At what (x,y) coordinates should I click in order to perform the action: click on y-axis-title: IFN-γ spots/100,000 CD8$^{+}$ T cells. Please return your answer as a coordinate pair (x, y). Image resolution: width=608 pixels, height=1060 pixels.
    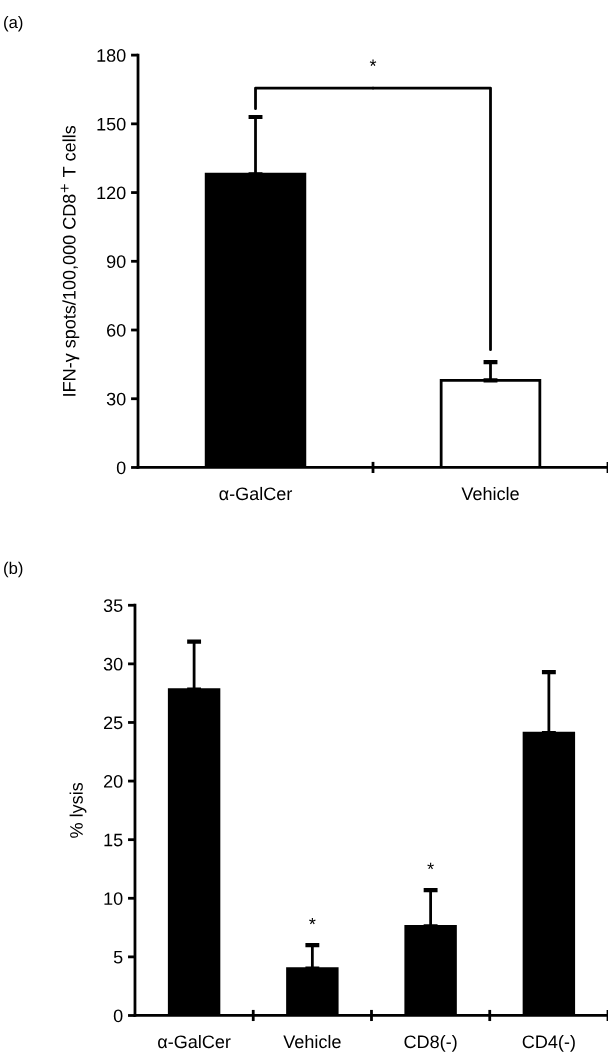
    Looking at the image, I should click on (70, 260).